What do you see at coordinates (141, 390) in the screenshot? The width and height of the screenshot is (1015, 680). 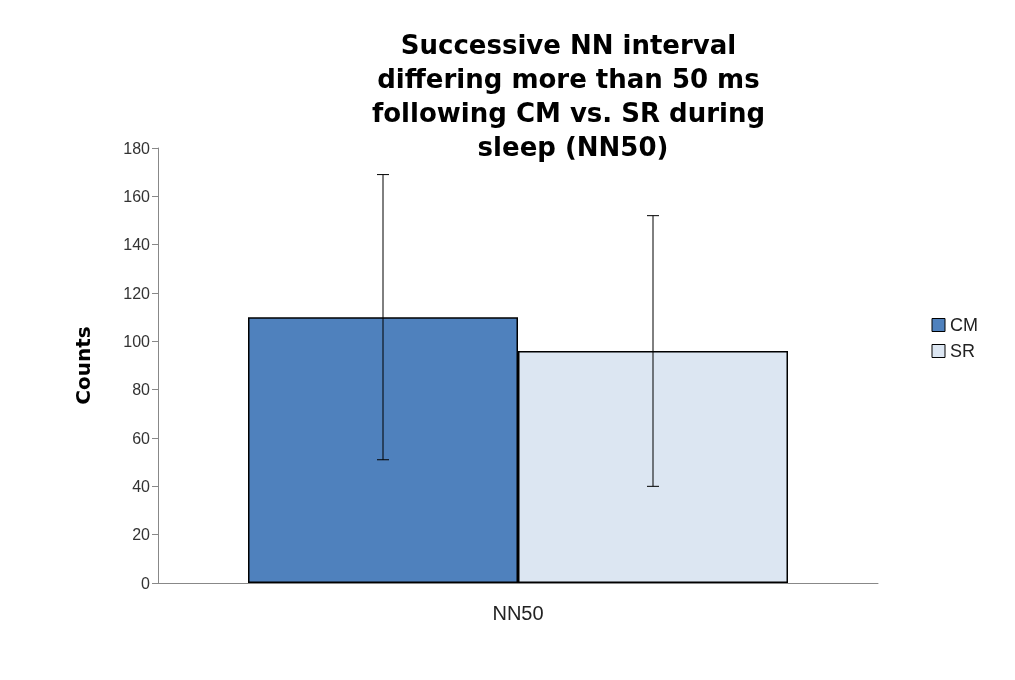 I see `y-tick-label: 80` at bounding box center [141, 390].